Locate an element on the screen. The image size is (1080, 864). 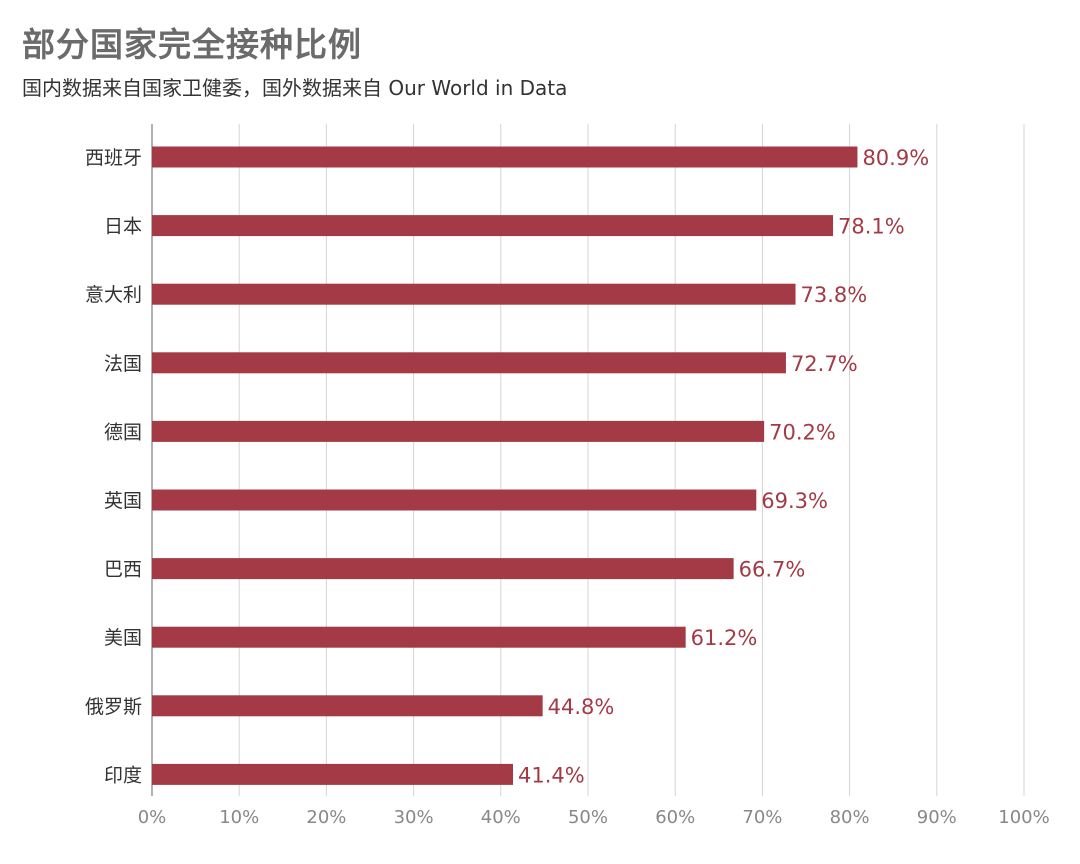
value-label: 72.7% is located at coordinates (824, 364).